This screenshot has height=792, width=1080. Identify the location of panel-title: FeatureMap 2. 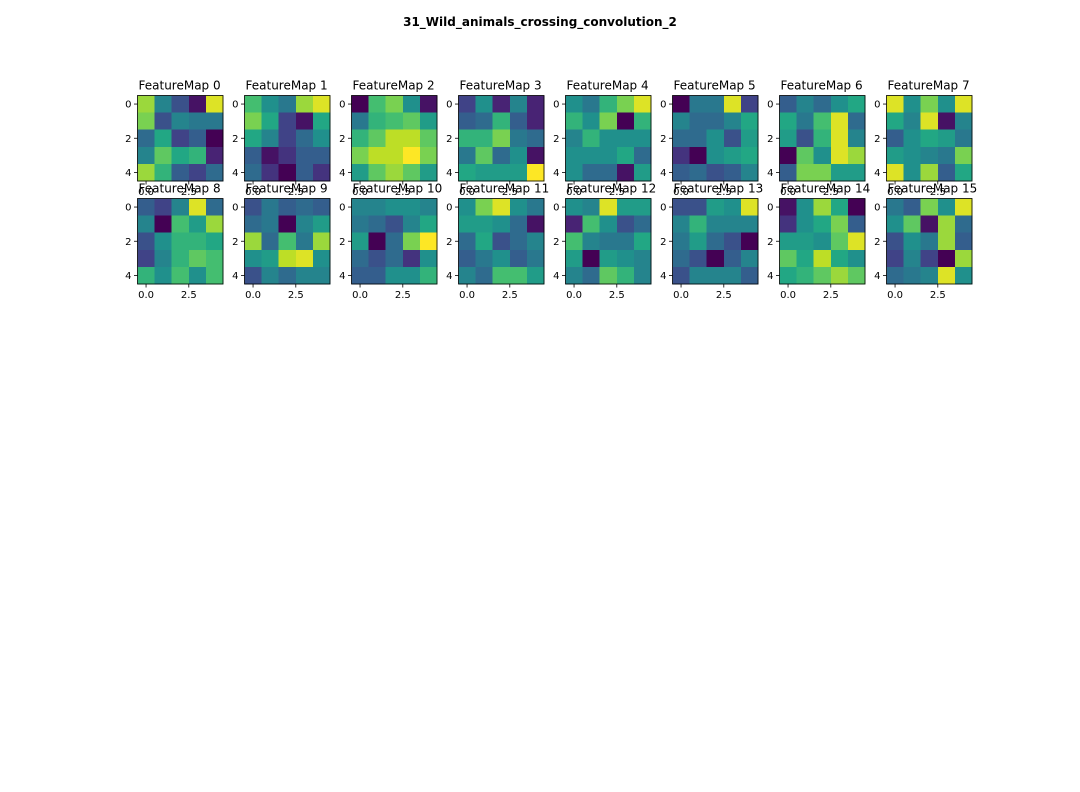
(394, 86).